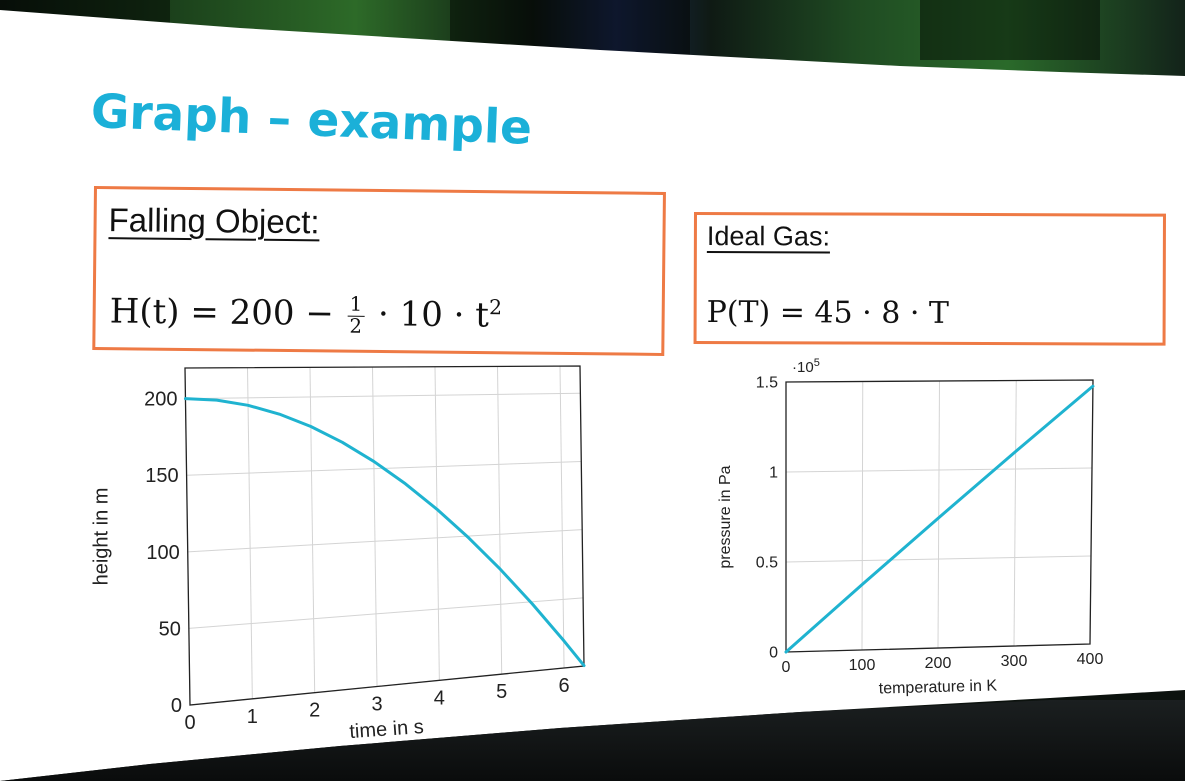 This screenshot has width=1185, height=781. Describe the element at coordinates (501, 692) in the screenshot. I see `x-tick-label: 5` at that location.